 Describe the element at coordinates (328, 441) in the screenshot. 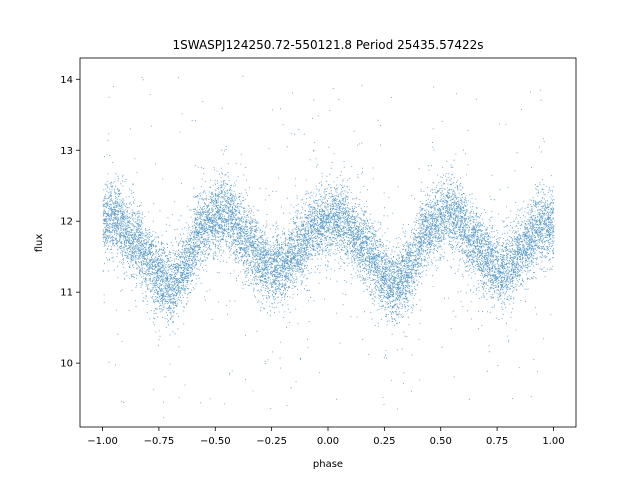

I see `x-tick-label: 0.00` at that location.